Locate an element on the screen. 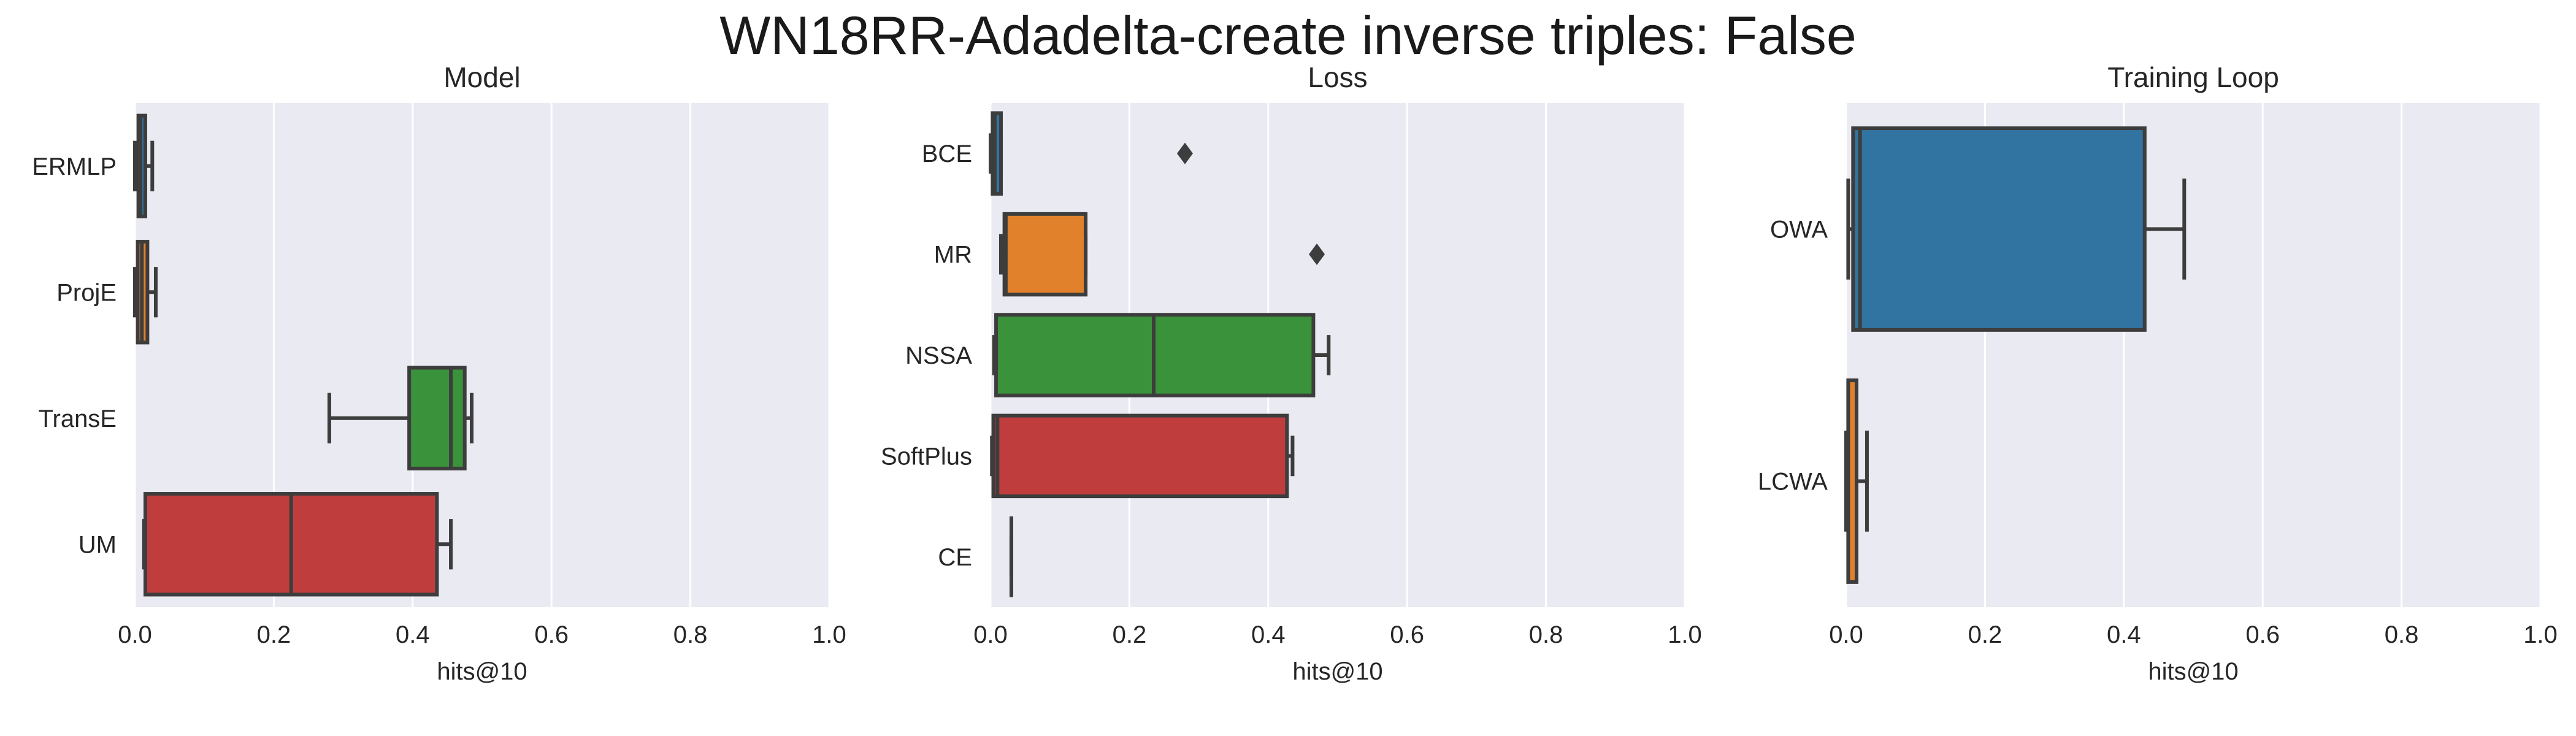 This screenshot has height=736, width=2576. y-tick-label: OWA is located at coordinates (1799, 230).